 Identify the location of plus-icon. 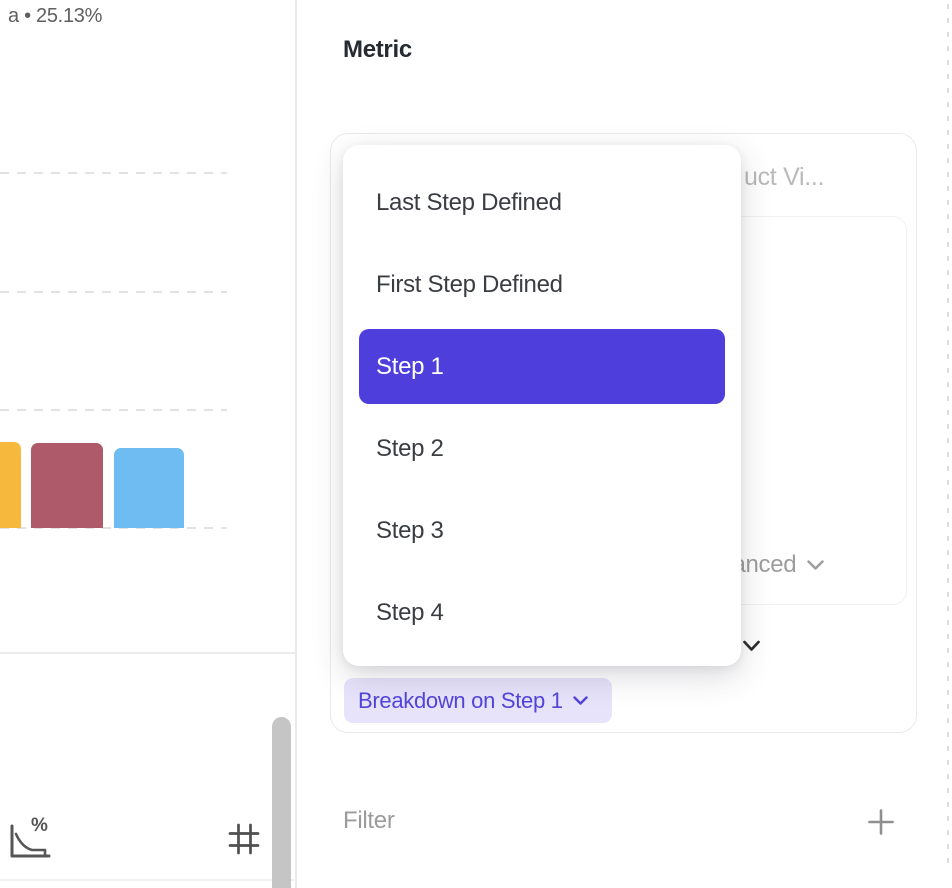
(881, 822).